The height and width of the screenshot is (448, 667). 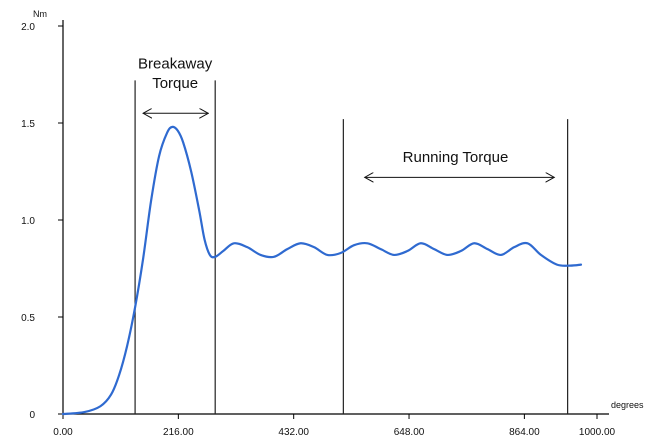 I want to click on x-tick-label: 1000.00, so click(x=597, y=432).